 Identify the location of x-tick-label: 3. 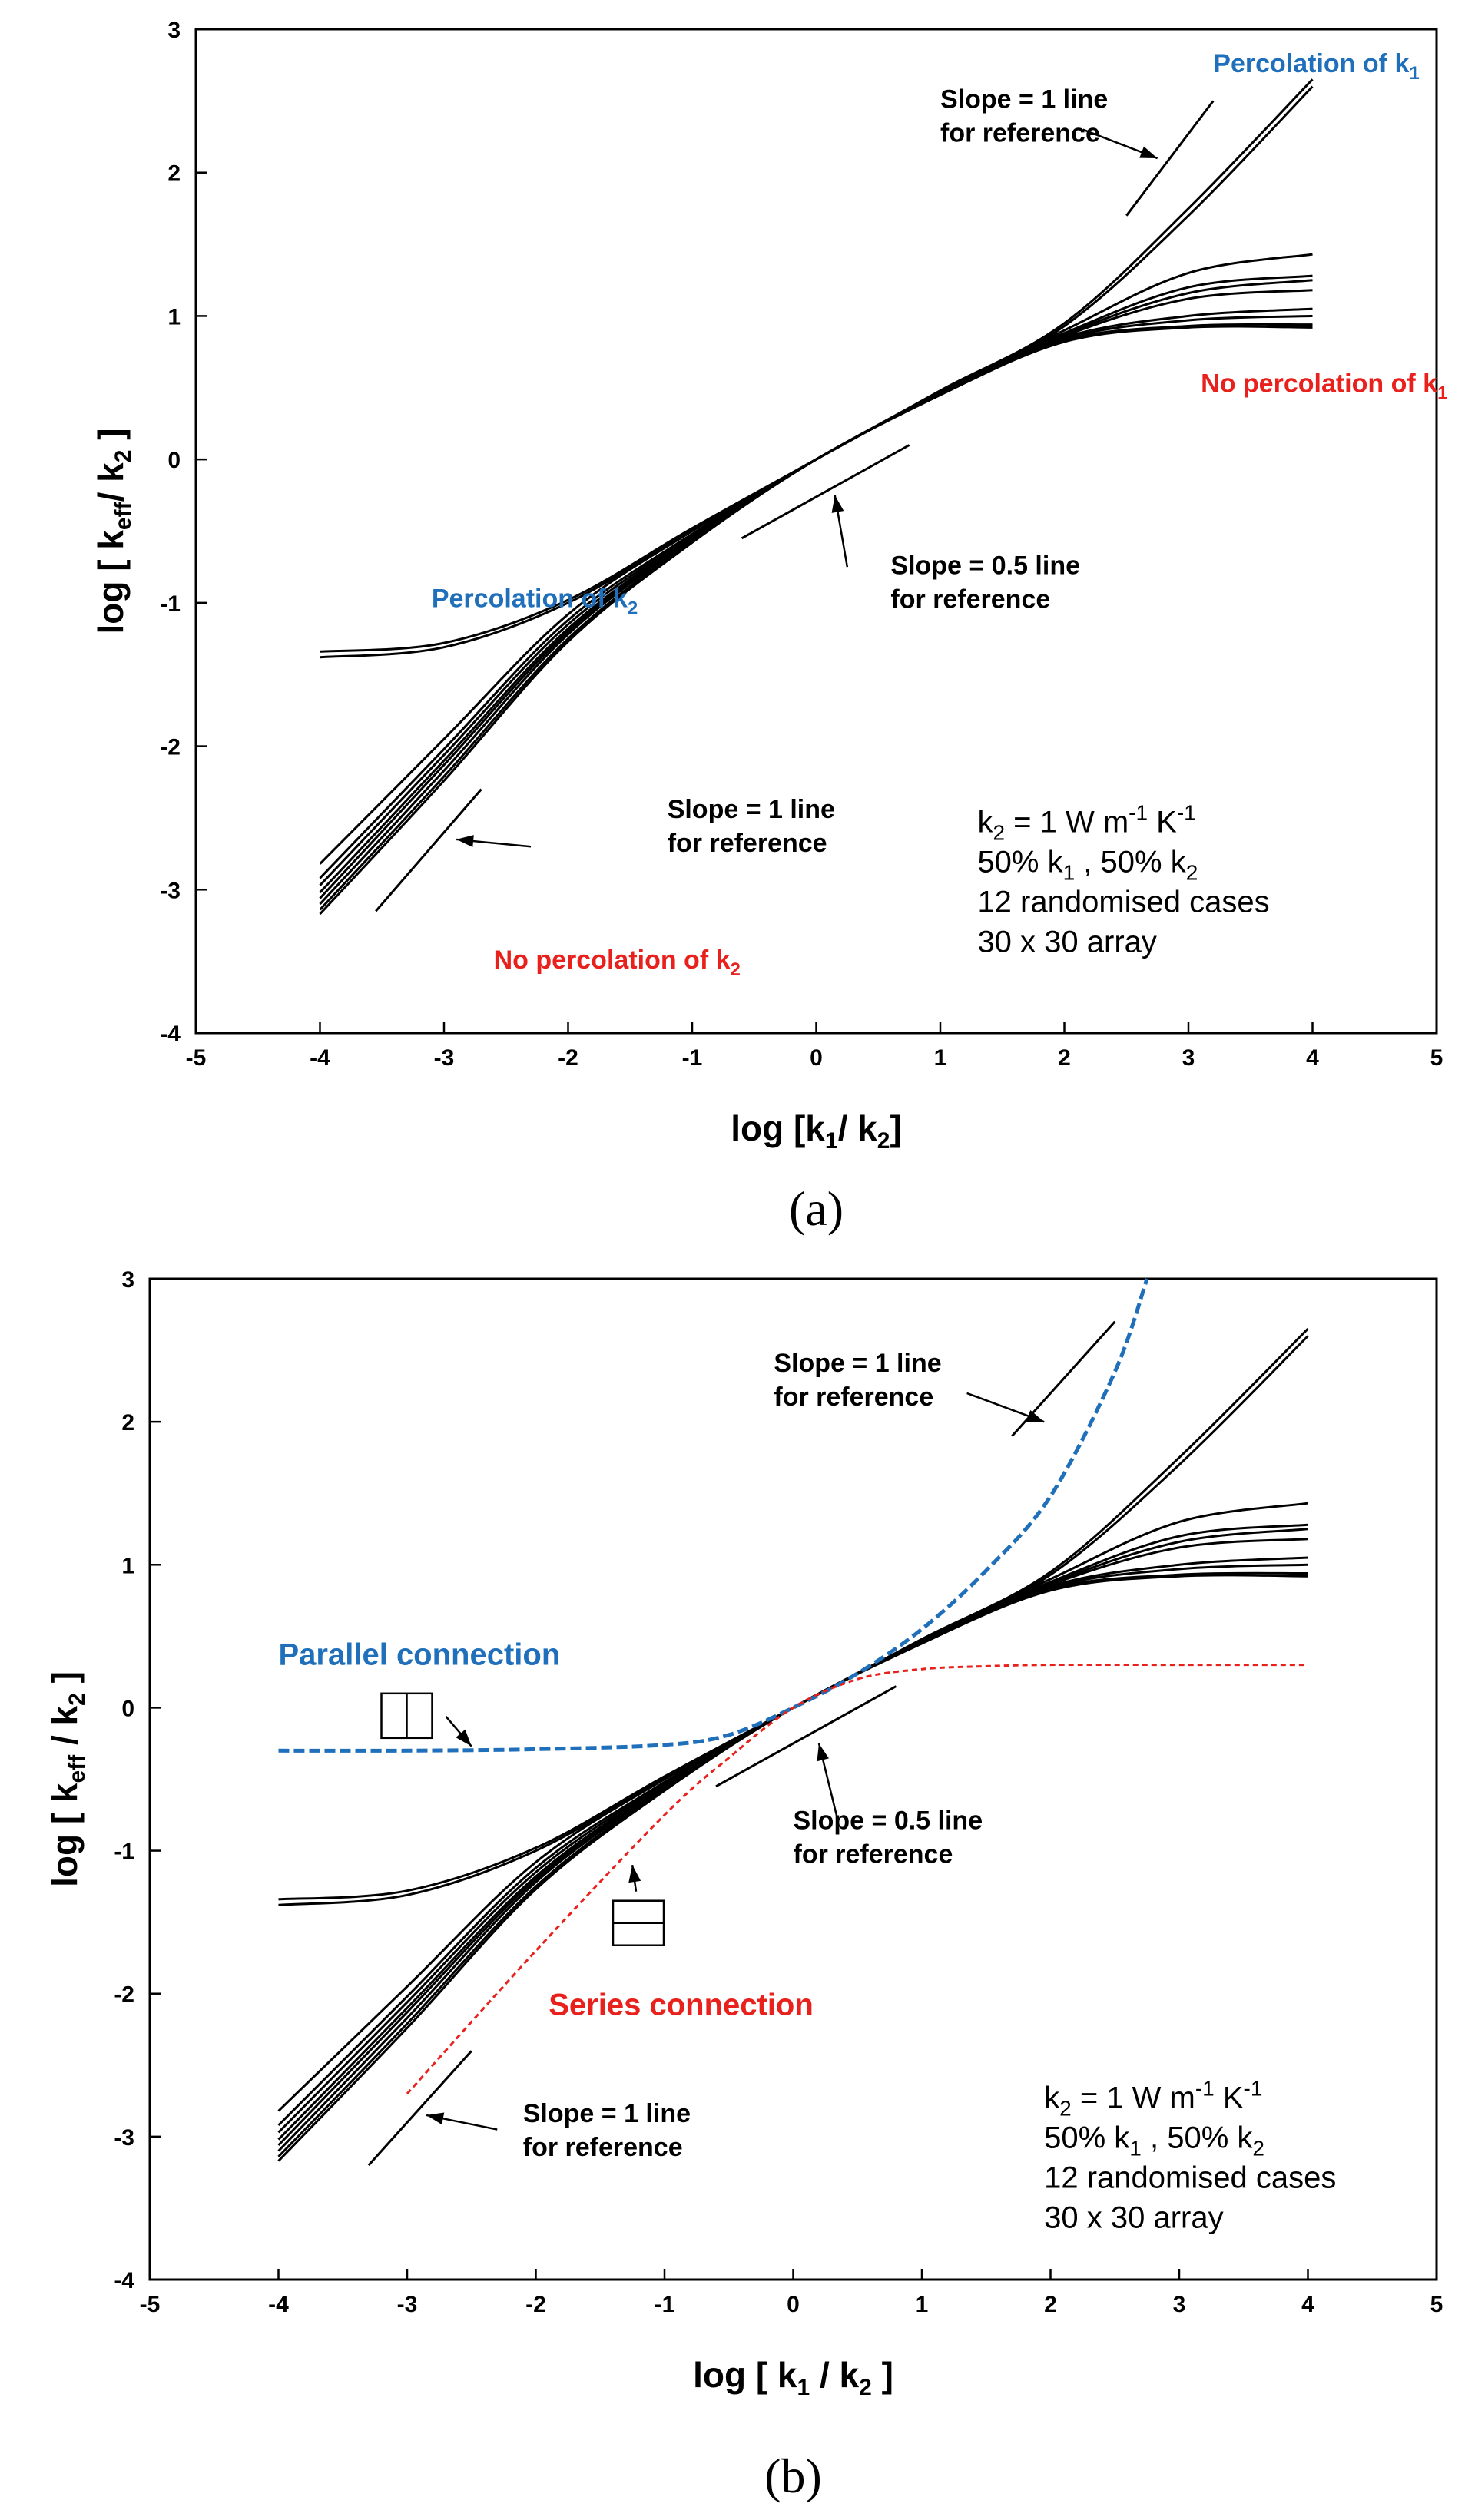
(1188, 1058).